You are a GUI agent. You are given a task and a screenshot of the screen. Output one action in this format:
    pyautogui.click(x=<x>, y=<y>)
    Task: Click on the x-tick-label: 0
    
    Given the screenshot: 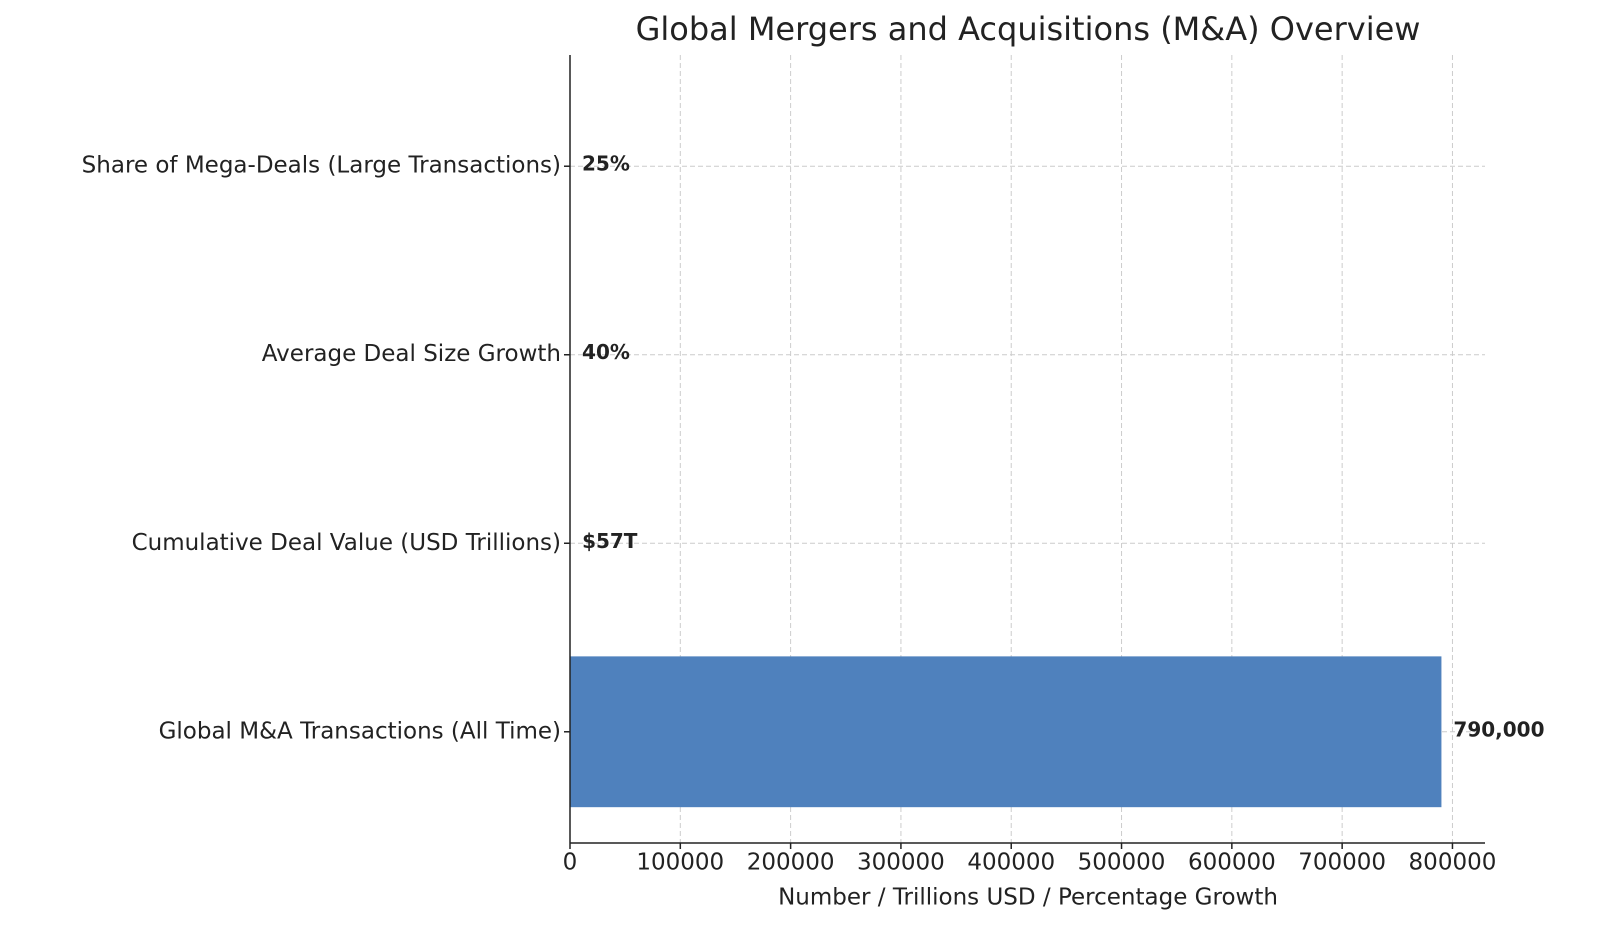 What is the action you would take?
    pyautogui.click(x=570, y=863)
    